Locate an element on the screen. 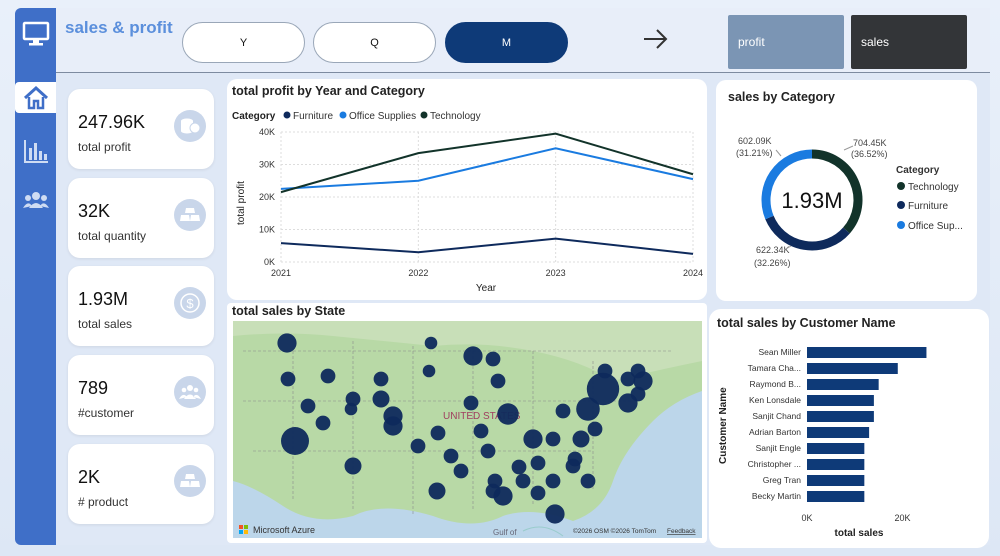 The width and height of the screenshot is (1000, 556). slice-pct-label: (32.26%) is located at coordinates (772, 263).